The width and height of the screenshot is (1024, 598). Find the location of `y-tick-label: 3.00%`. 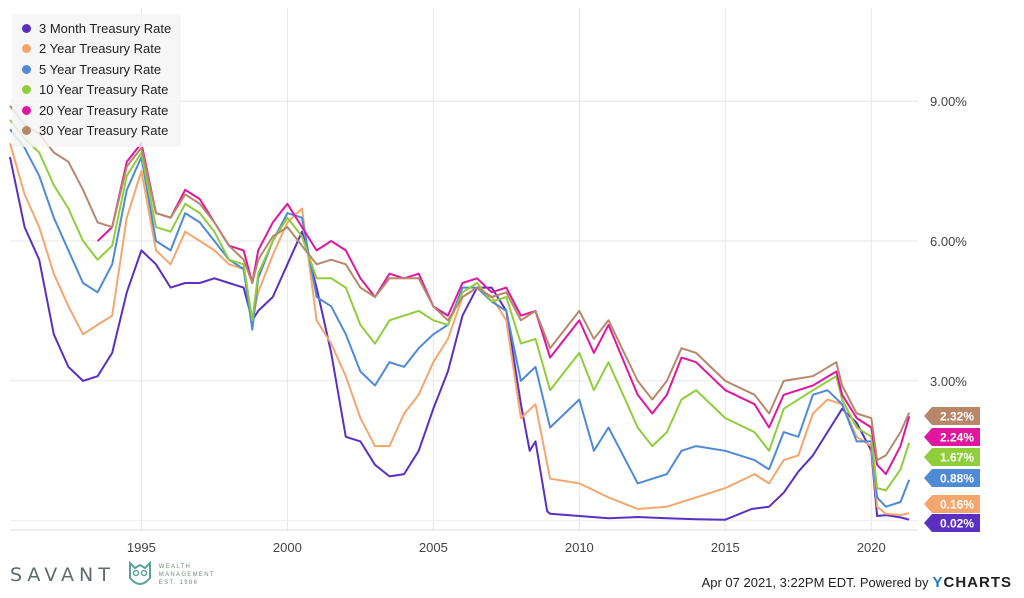

y-tick-label: 3.00% is located at coordinates (948, 381).